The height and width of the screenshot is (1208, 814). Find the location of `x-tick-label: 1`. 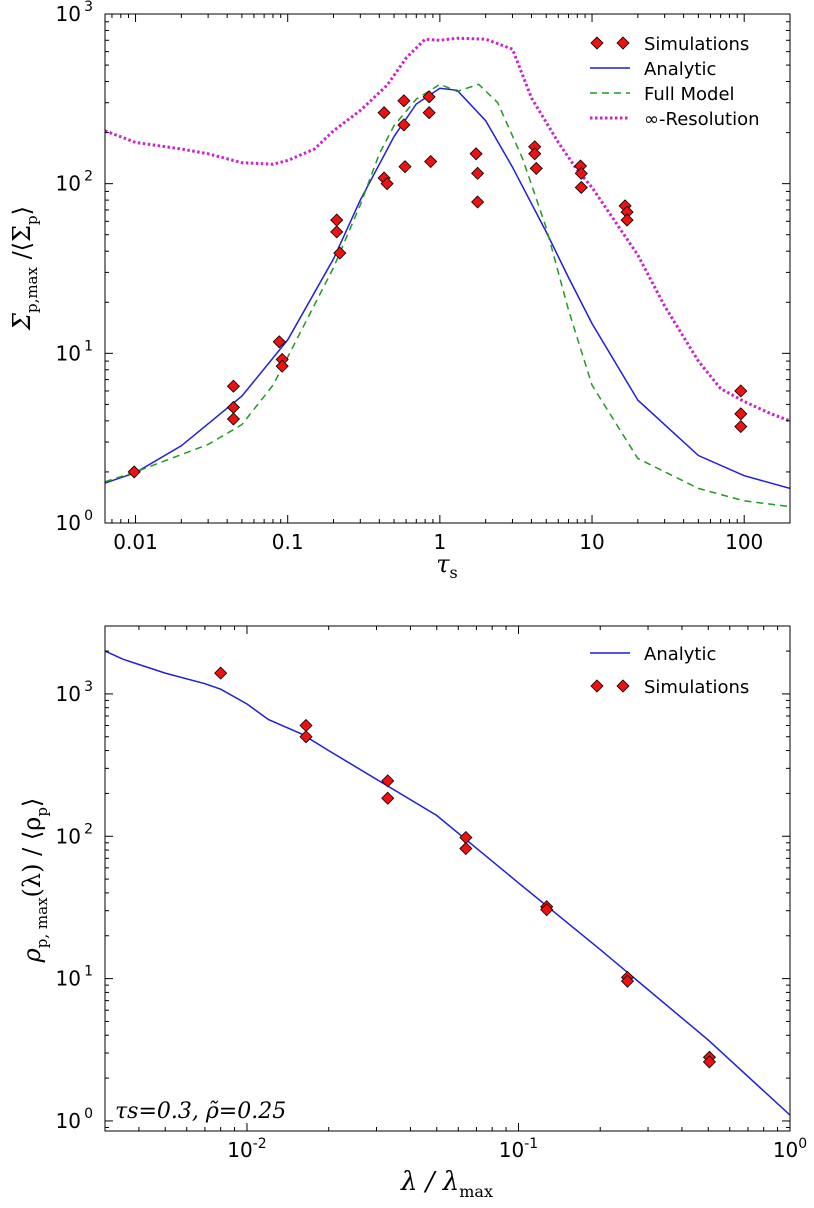

x-tick-label: 1 is located at coordinates (439, 542).